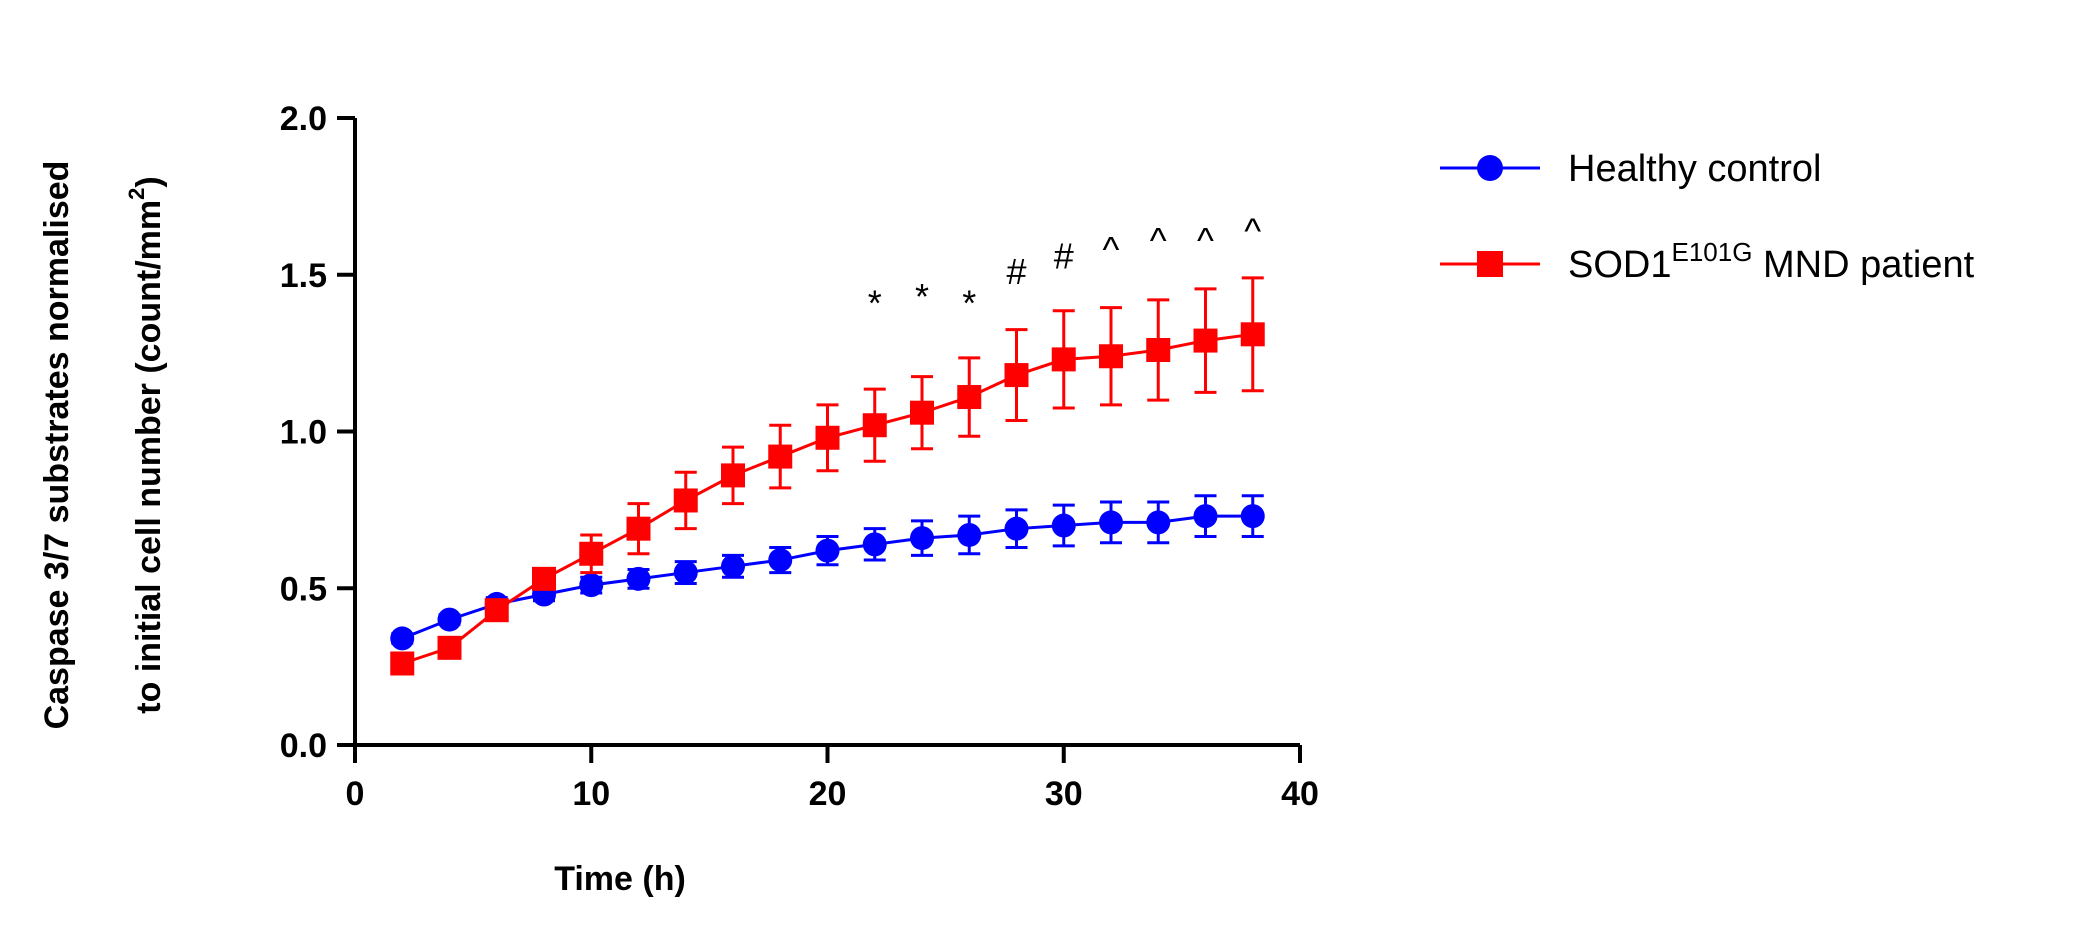 The image size is (2076, 943). Describe the element at coordinates (303, 276) in the screenshot. I see `y-tick-label: 1.5` at that location.